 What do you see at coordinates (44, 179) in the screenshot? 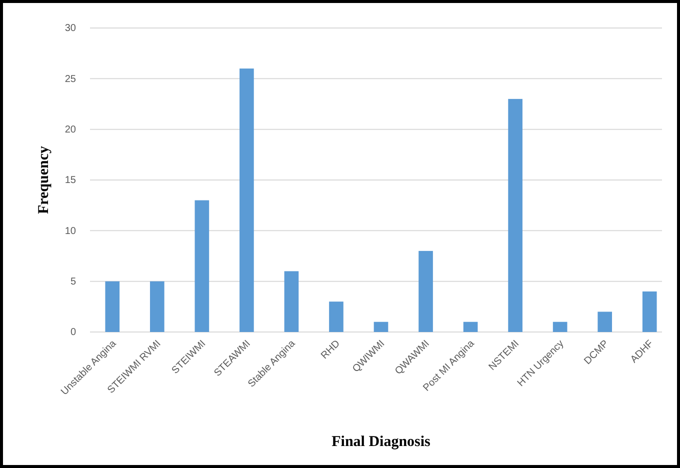
I see `y-axis-title: Frequency` at bounding box center [44, 179].